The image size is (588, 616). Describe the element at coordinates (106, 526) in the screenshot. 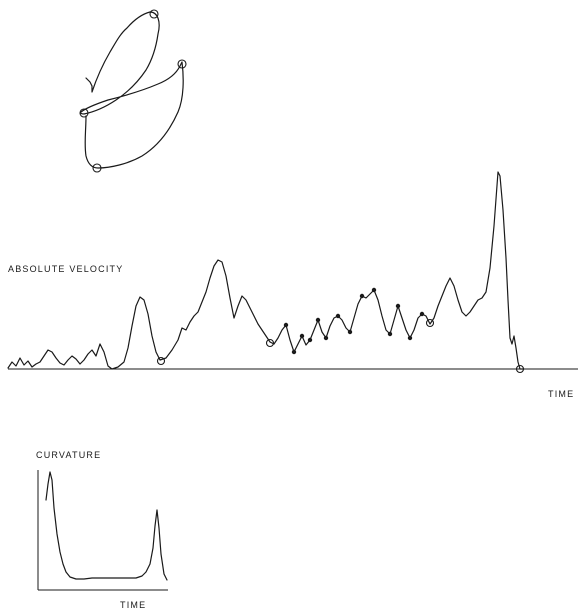

I see `curvature-curve` at that location.